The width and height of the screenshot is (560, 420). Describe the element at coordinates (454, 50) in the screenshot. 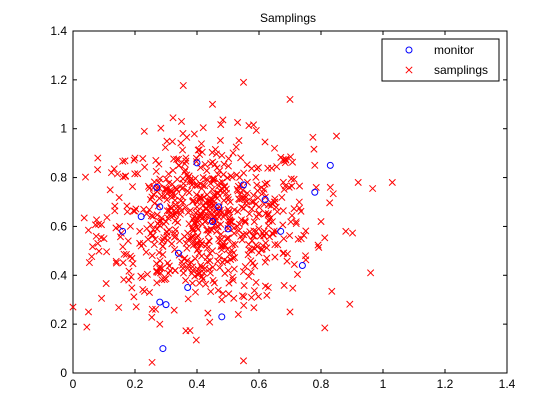

I see `legend-label: monitor` at that location.